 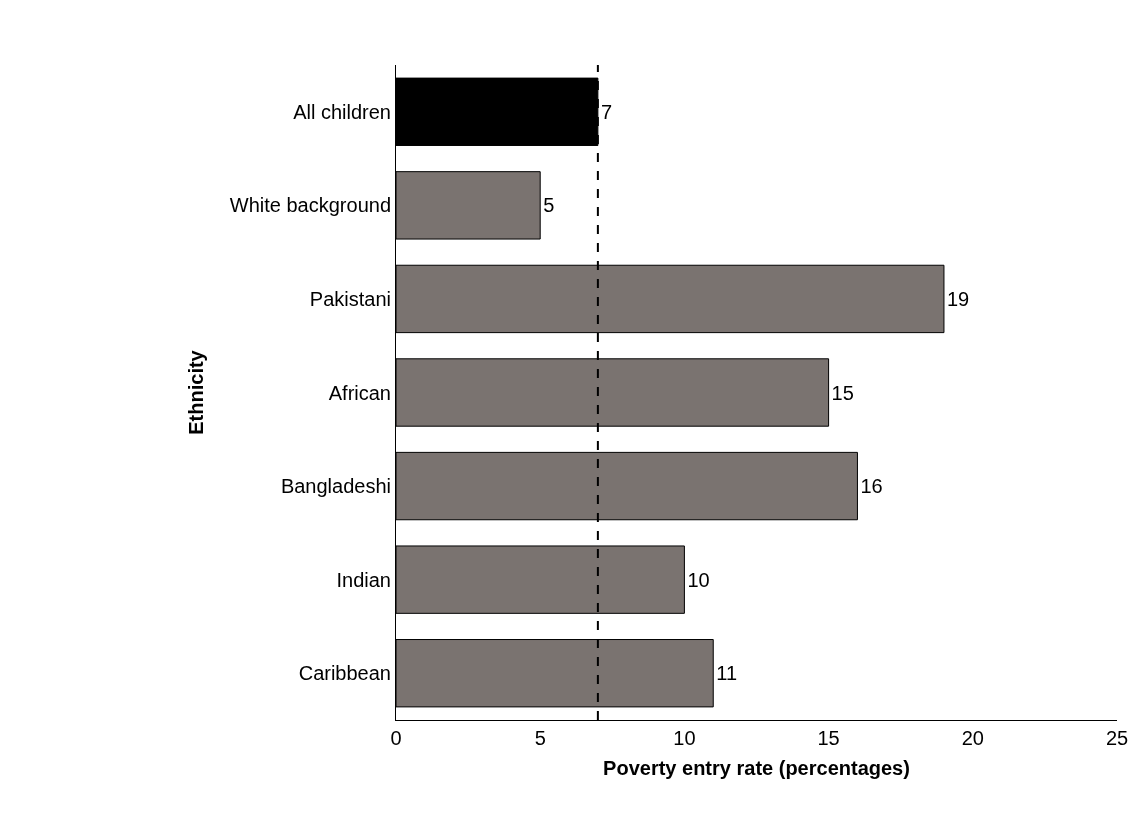 I want to click on y-tick-label: All children, so click(x=342, y=111).